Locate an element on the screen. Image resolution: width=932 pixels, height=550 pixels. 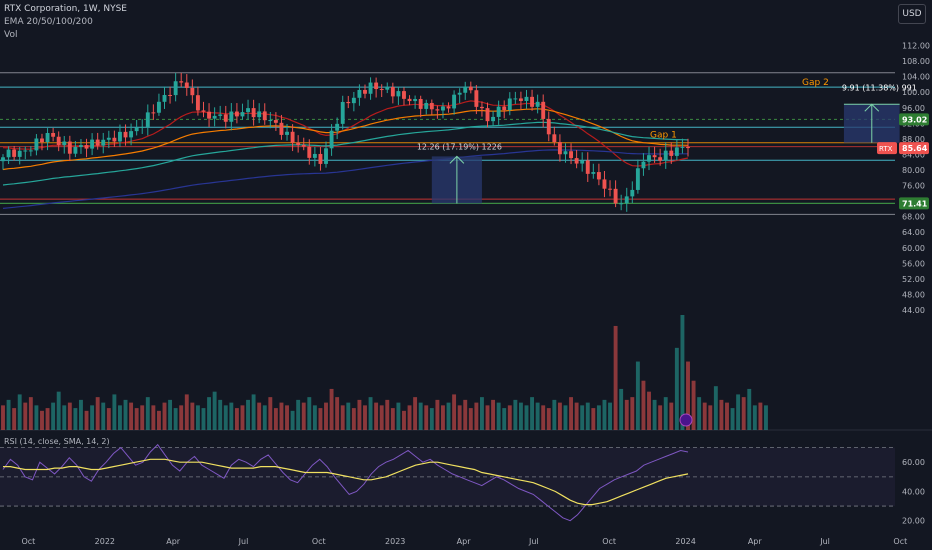
symbol-badge-text: RTX is located at coordinates (886, 149).